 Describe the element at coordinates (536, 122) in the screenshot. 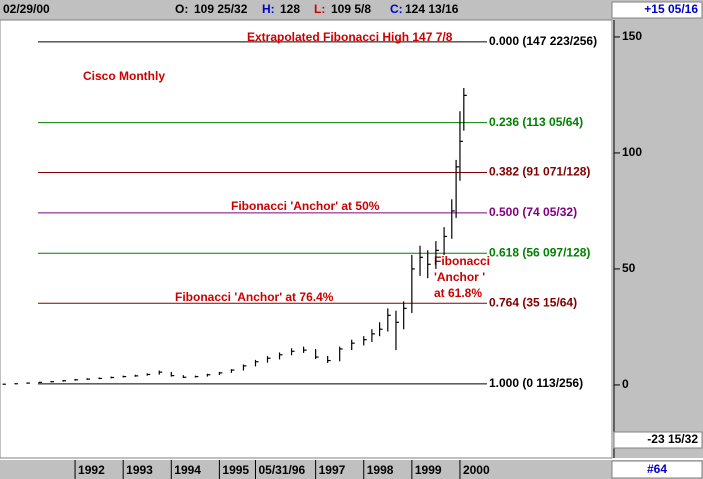

I see `fib-label: 0.236 (113 05/64)` at that location.